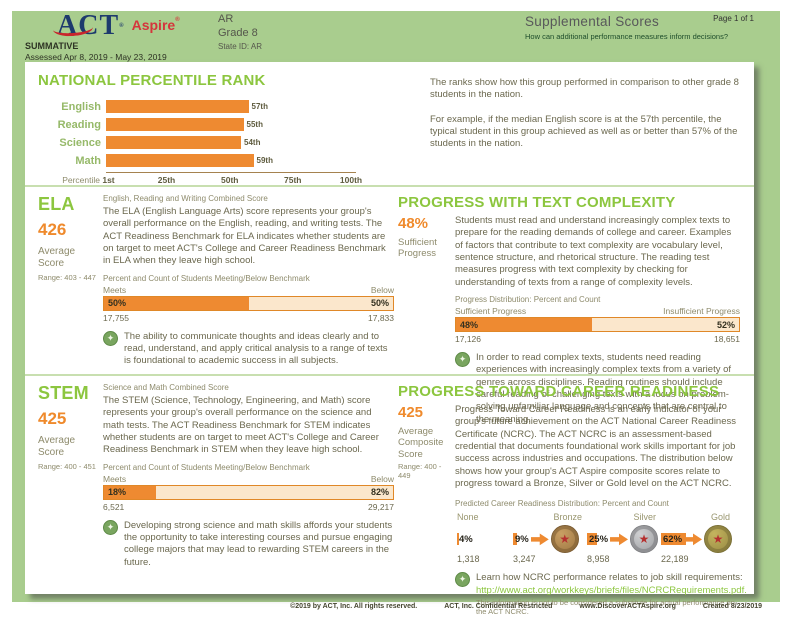 This screenshot has width=792, height=622. I want to click on npr-row-science: Science 54th, so click(160, 142).